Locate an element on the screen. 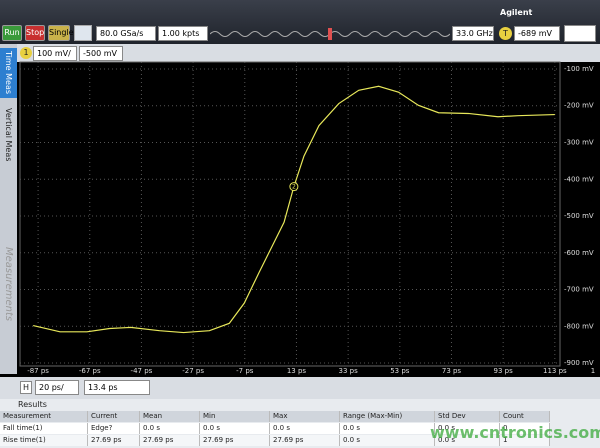  y-tick-label: -100 mV is located at coordinates (579, 69).